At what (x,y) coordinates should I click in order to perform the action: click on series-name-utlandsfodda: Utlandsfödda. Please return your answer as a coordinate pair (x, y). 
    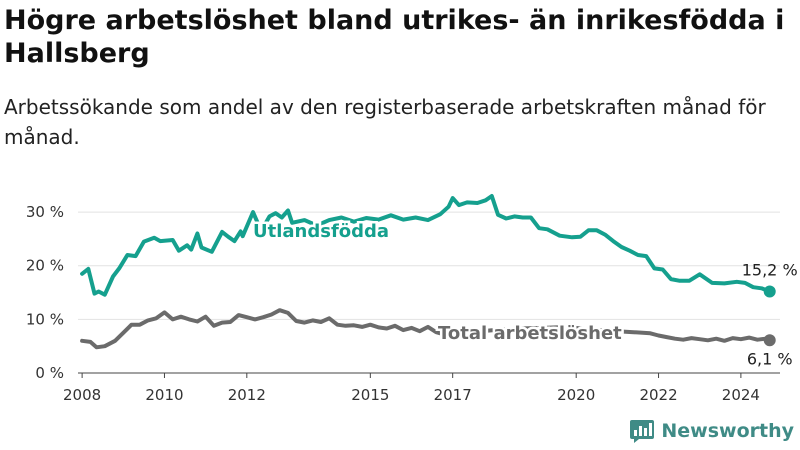
    Looking at the image, I should click on (321, 231).